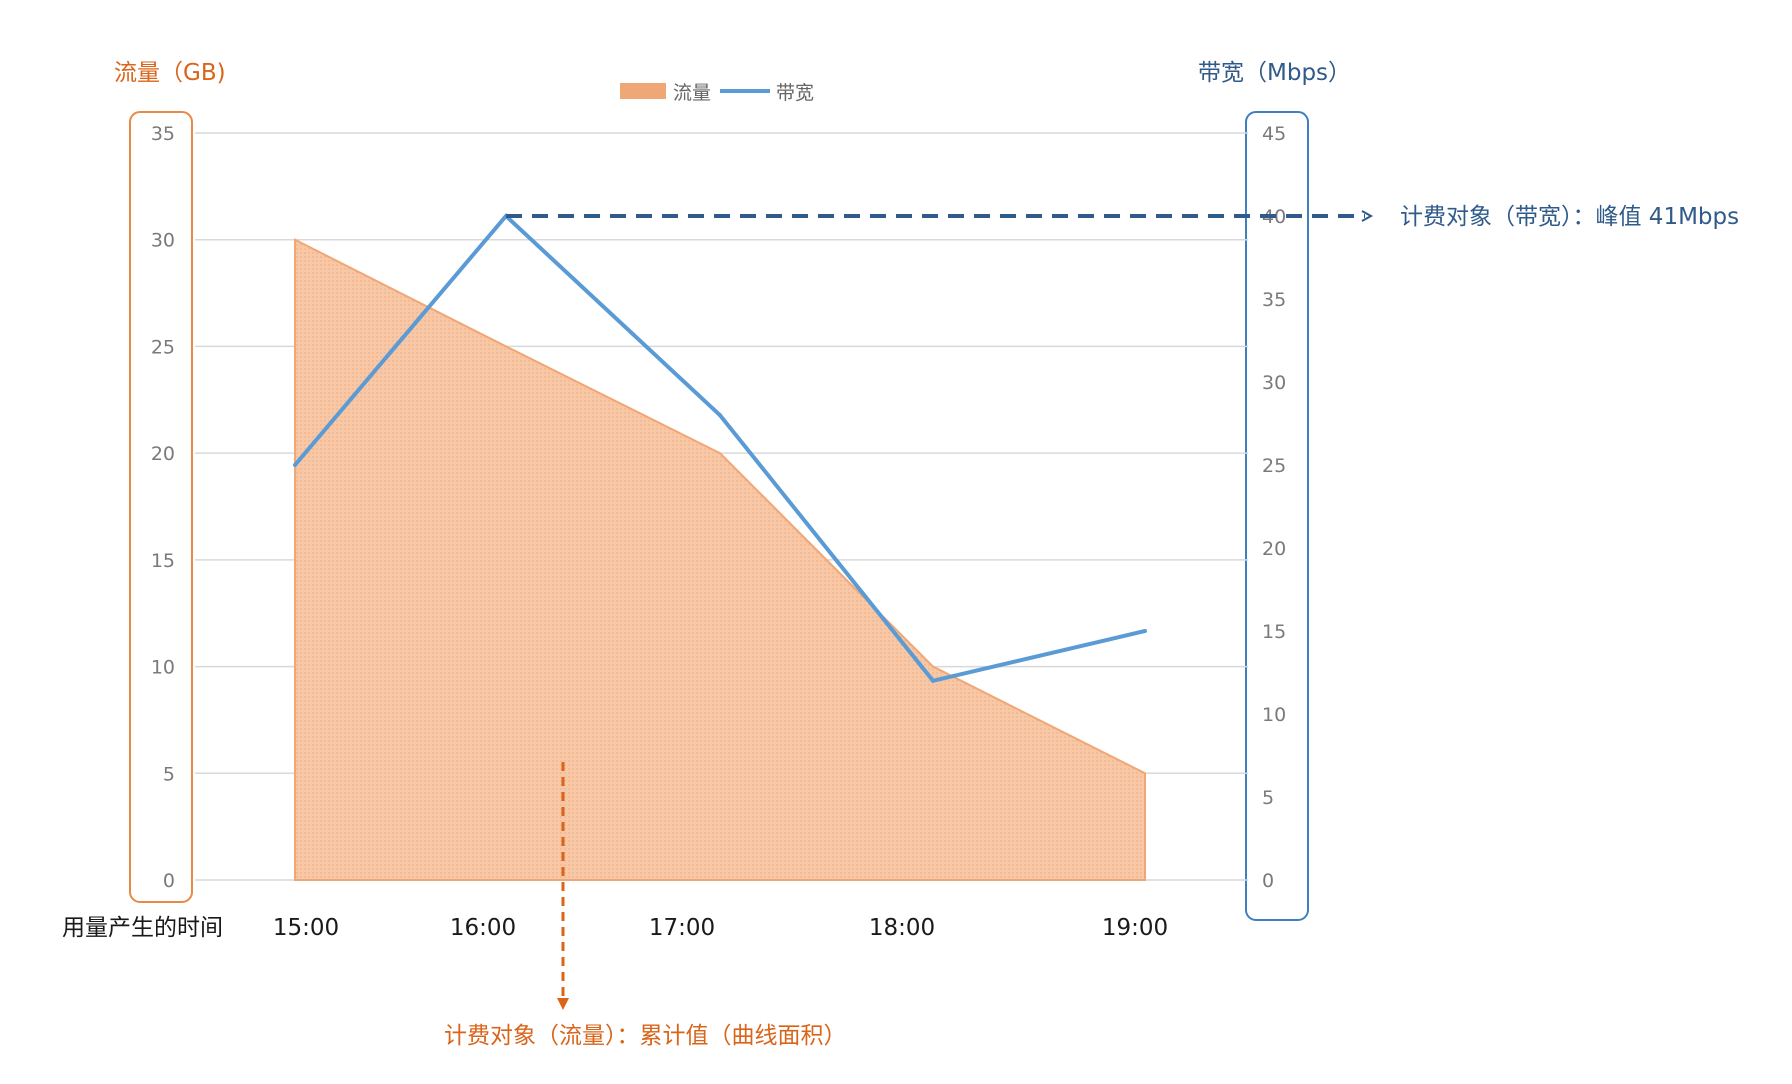 The image size is (1792, 1084). What do you see at coordinates (1274, 73) in the screenshot?
I see `right-axis-title: 带宽（Mbps）` at bounding box center [1274, 73].